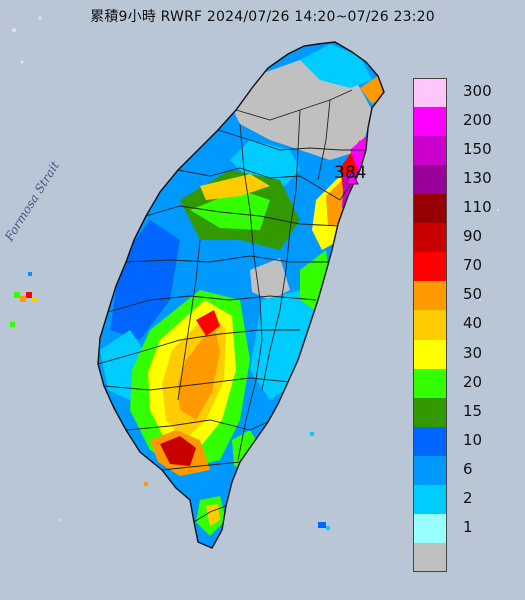  I want to click on legend-label: 90, so click(473, 236).